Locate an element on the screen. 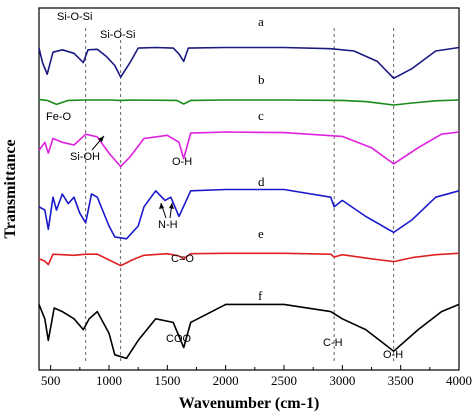  x-tick-label-2500: 2500 is located at coordinates (284, 380).